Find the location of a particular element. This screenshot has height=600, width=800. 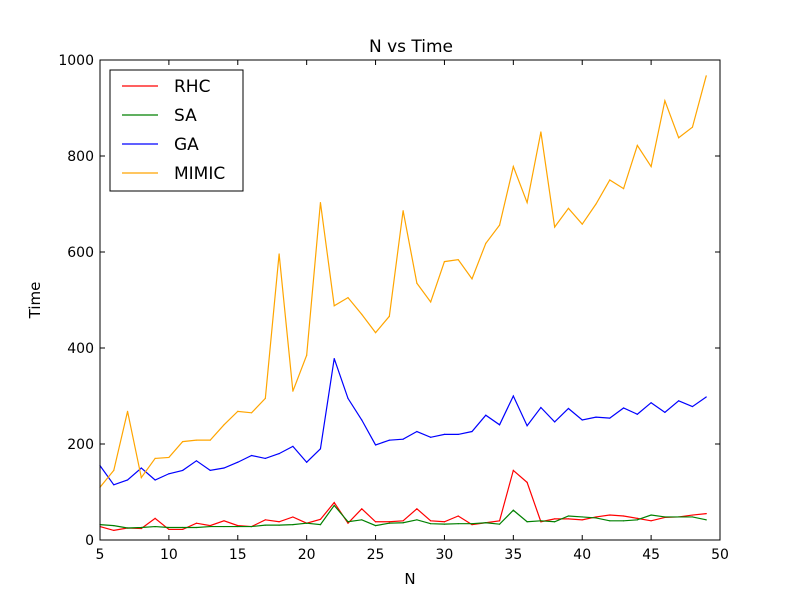

x-tick-label: 10 is located at coordinates (169, 555).